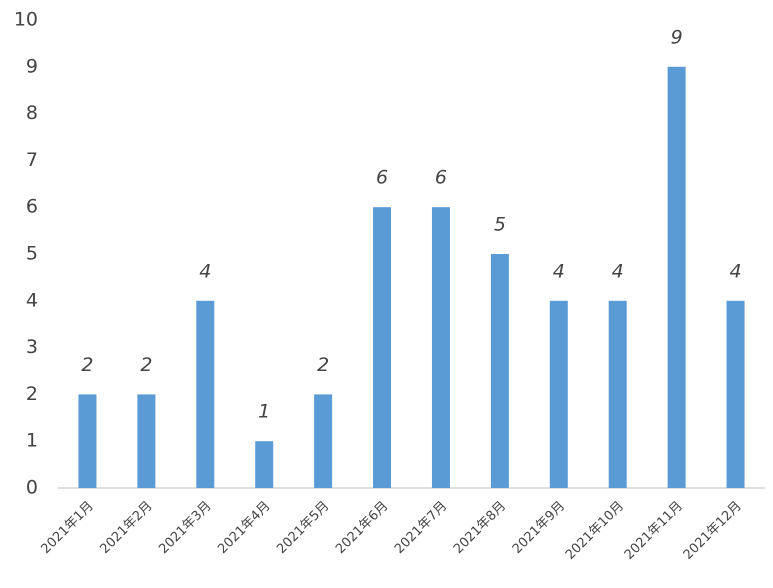 This screenshot has height=588, width=773. Describe the element at coordinates (539, 528) in the screenshot. I see `x-tick-label: 2021年9月` at that location.